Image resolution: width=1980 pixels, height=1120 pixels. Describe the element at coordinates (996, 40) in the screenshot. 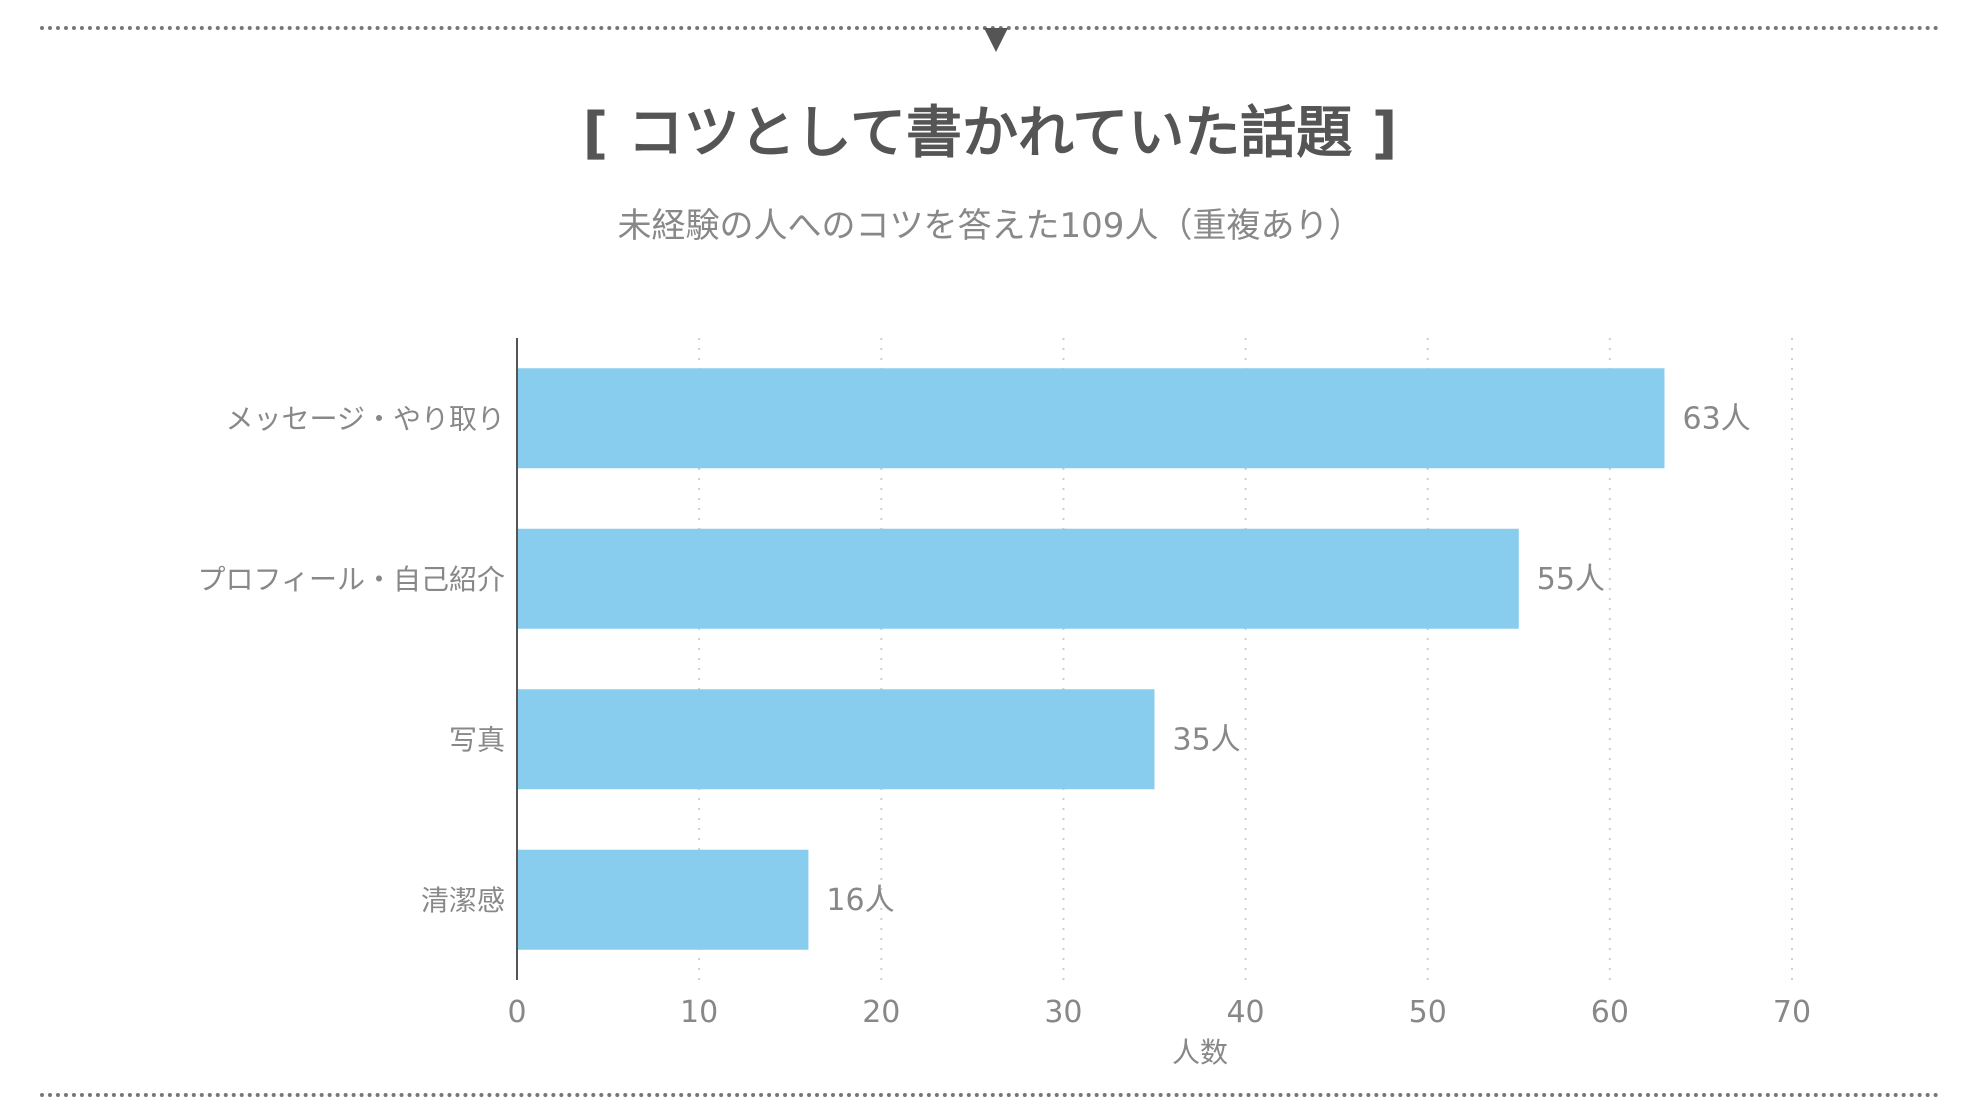

I see `down-triangle-icon` at that location.